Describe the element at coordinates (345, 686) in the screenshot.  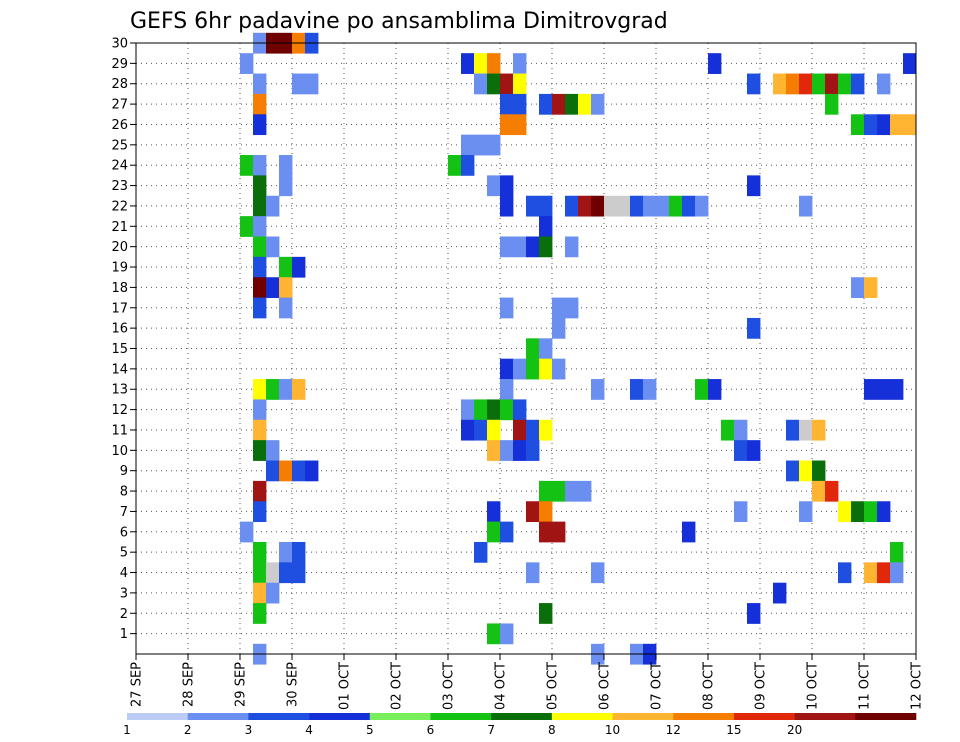
I see `x-tick-label-4: 01 OCT` at that location.